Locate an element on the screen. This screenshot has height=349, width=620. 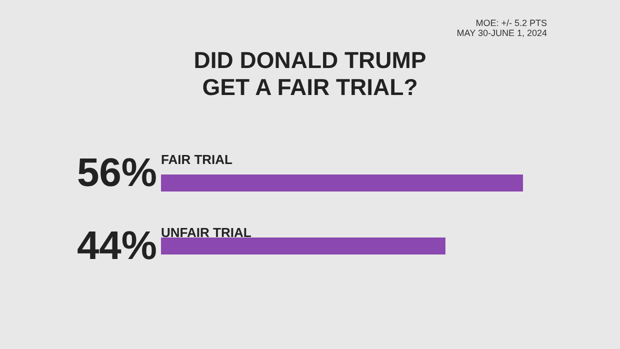
y-tick-label: UNFAIR TRIAL is located at coordinates (206, 232).